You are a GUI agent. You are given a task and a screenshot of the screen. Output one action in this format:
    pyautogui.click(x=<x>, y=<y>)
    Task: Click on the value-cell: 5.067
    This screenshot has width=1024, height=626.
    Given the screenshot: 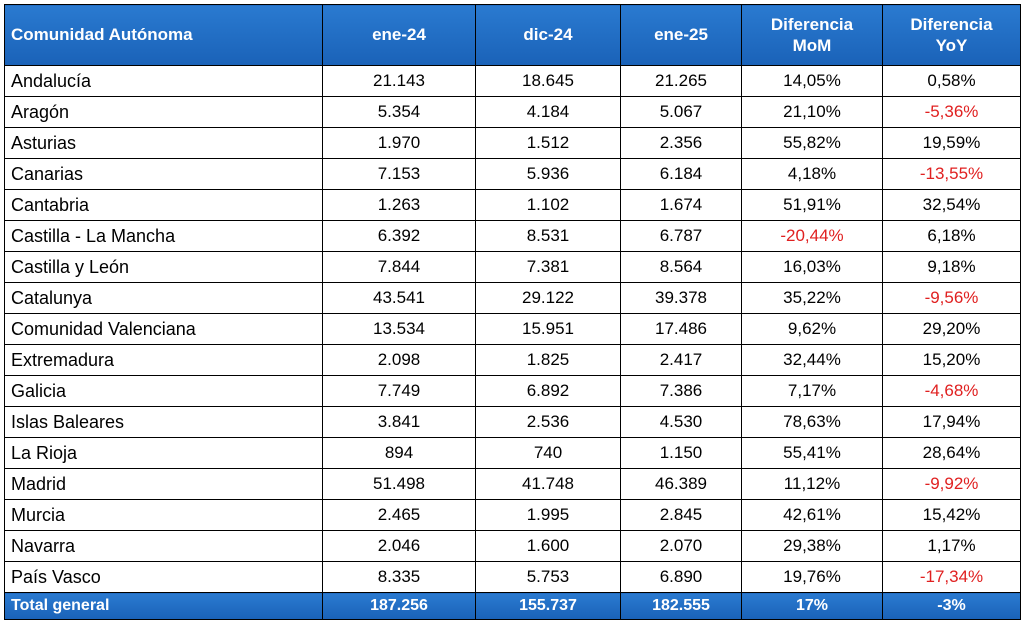 What is the action you would take?
    pyautogui.click(x=681, y=112)
    